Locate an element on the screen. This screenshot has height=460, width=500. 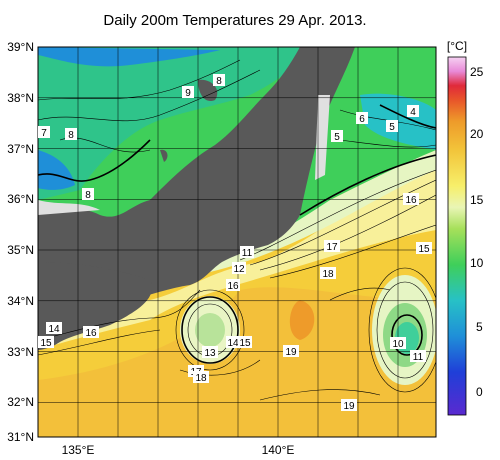
colorbar-scale is located at coordinates (457, 236).